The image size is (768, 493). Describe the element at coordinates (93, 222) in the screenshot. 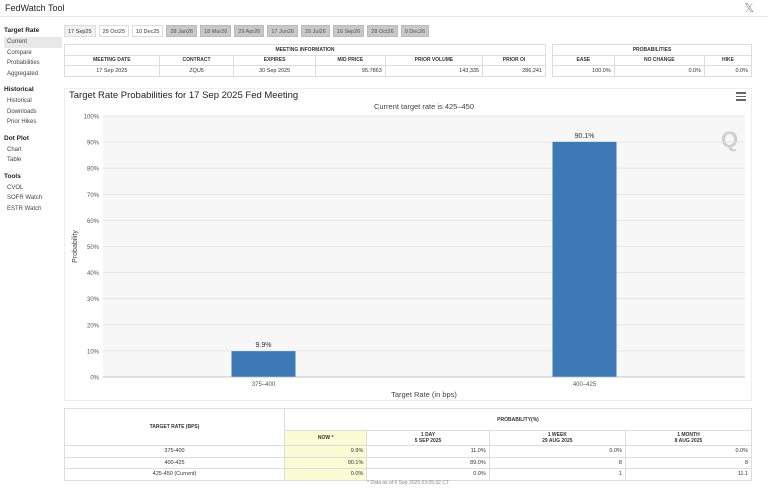

I see `y-tick-label: 60%` at that location.